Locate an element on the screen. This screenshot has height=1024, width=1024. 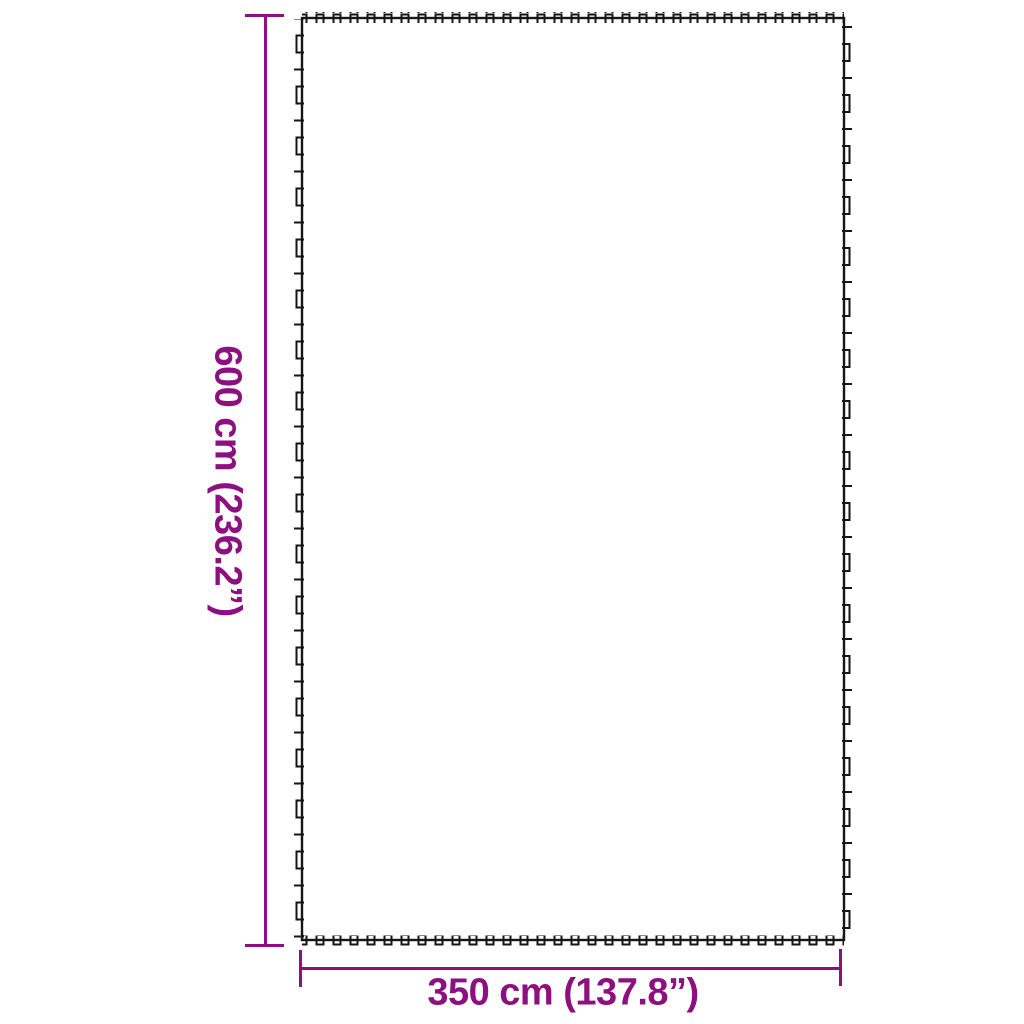
horizontal-dimension-label: 350 cm (137.8”) is located at coordinates (563, 992).